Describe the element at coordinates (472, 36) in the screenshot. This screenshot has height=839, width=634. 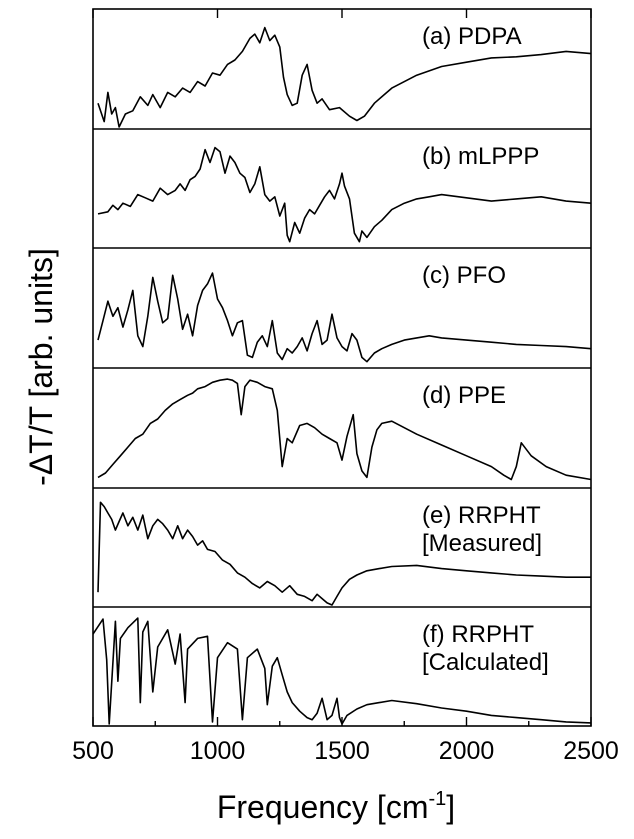
I see `panel-label: (a) PDPA` at that location.